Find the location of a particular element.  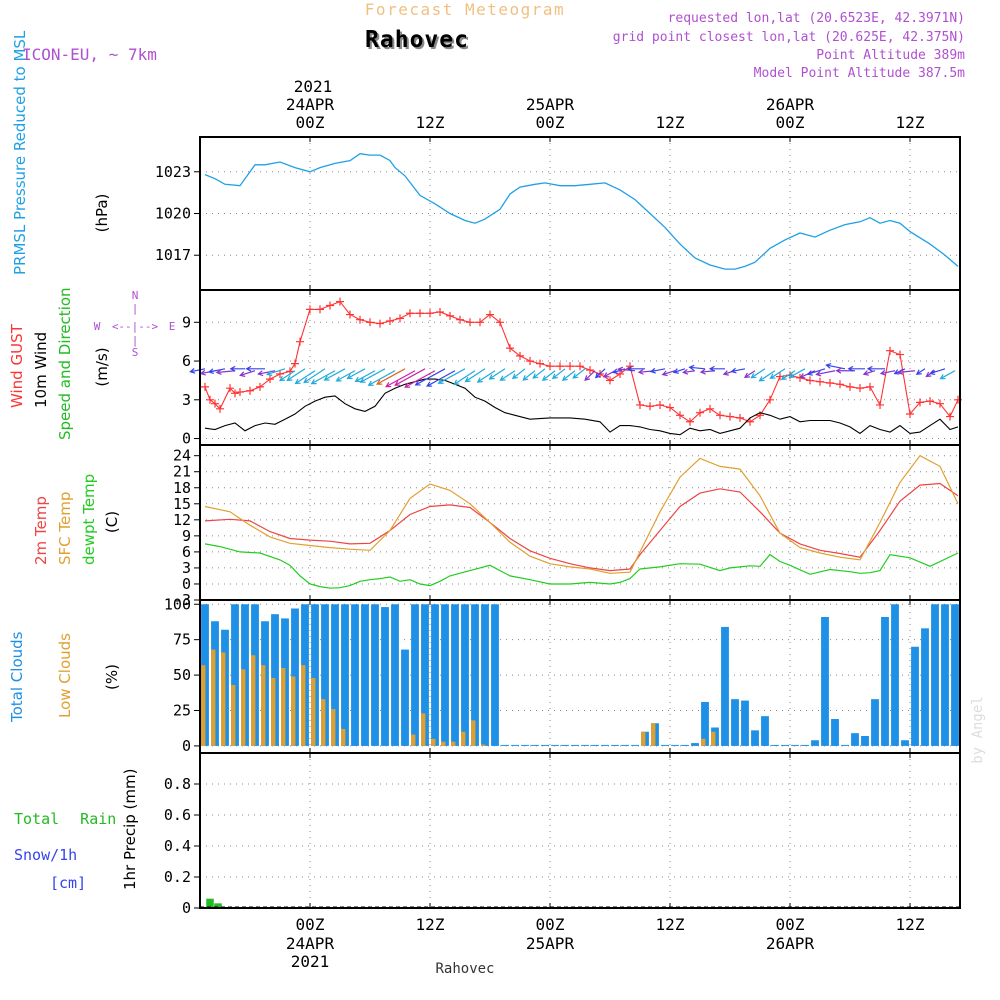

y-tick-label: 9 is located at coordinates (186, 536).